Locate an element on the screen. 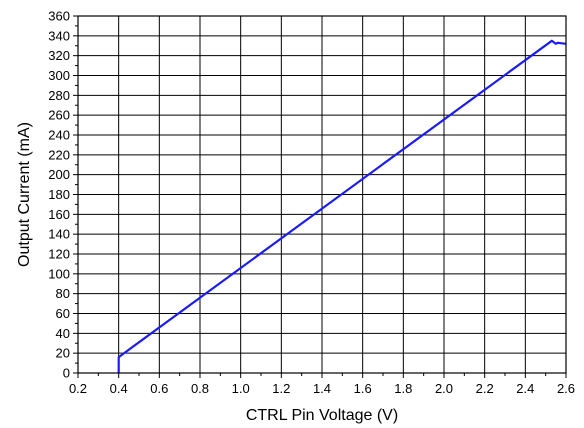 The height and width of the screenshot is (428, 584). x-tick-labels: 0.2 0.4 0.6 0.8 1.0 1.2 1.4 1.6 1.8 2.0 2.2 2.4 2.6 is located at coordinates (322, 388).